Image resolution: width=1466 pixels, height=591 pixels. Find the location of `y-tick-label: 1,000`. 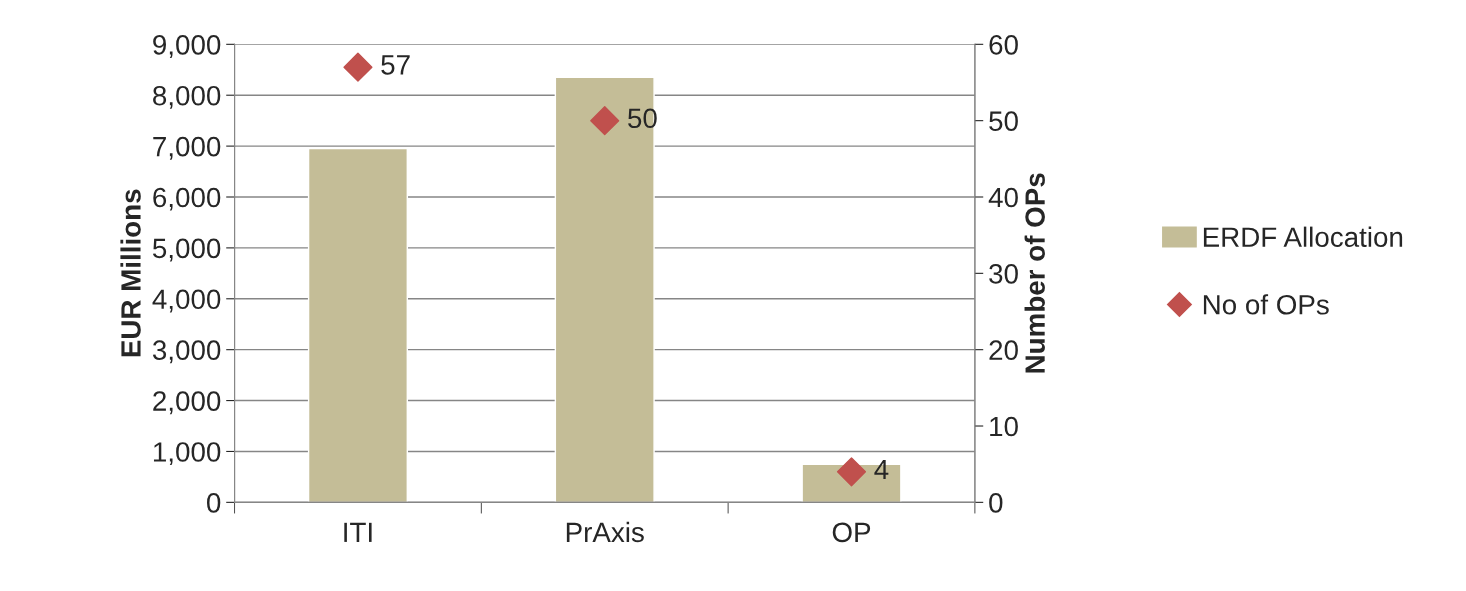

y-tick-label: 1,000 is located at coordinates (187, 454).